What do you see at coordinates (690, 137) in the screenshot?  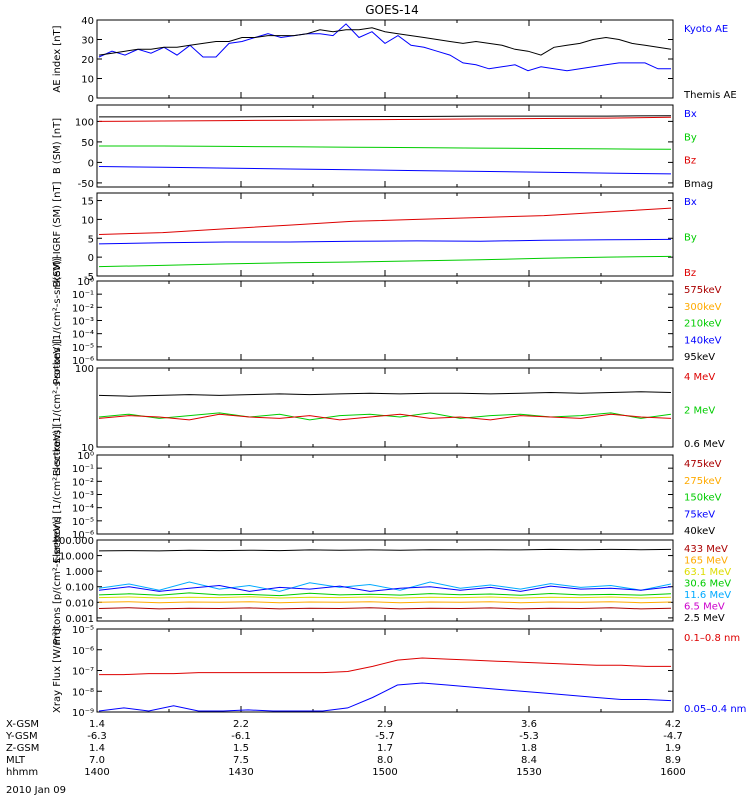 I see `legend-label: By` at bounding box center [690, 137].